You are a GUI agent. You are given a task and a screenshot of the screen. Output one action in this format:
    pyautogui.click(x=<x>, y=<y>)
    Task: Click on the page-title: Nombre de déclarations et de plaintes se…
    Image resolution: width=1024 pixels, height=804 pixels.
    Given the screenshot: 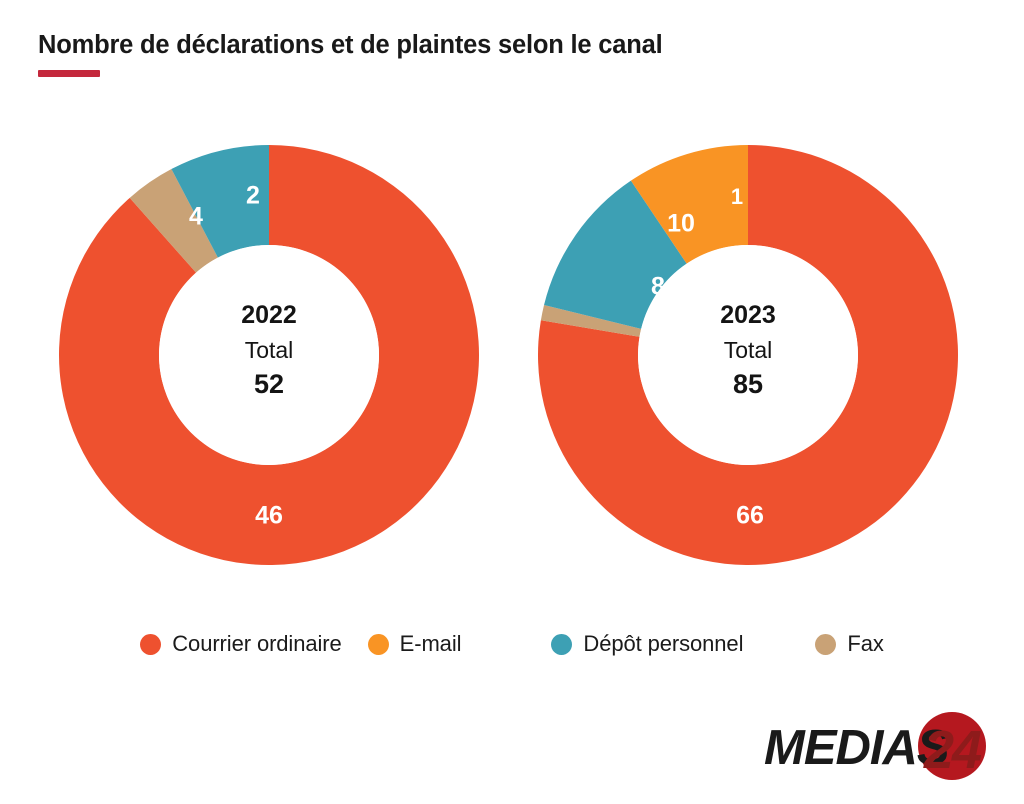 What is the action you would take?
    pyautogui.click(x=350, y=45)
    